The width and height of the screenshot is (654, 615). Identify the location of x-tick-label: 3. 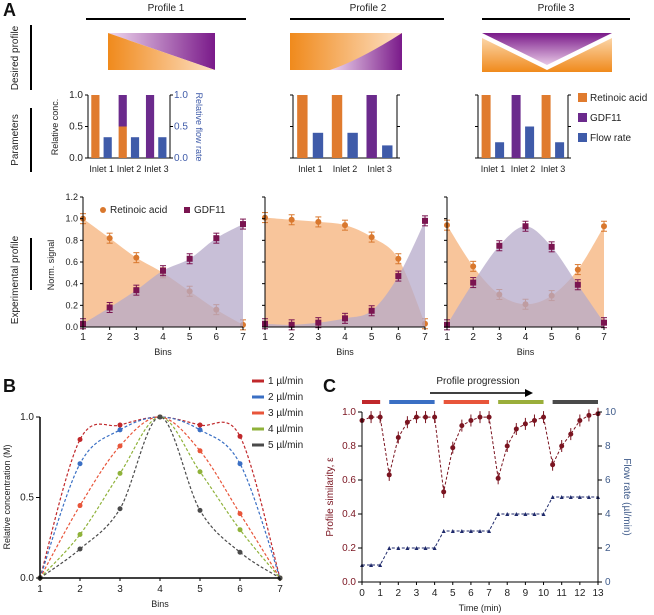
(120, 589).